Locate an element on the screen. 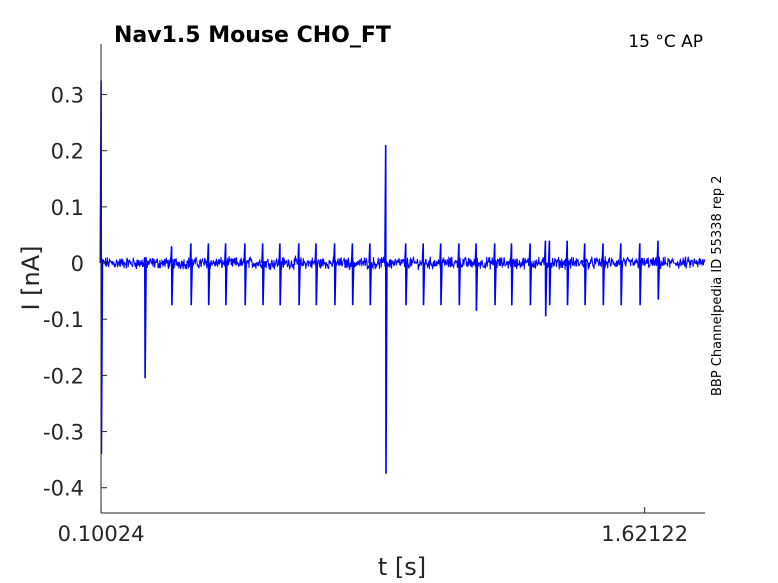  y-tick-label: 0.3 is located at coordinates (67, 96).